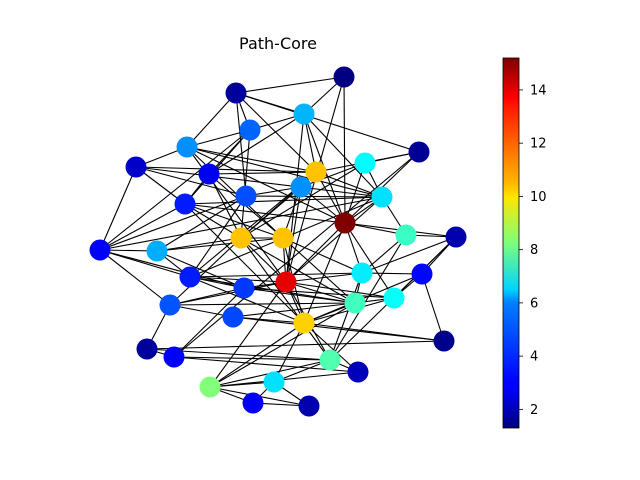  I want to click on colorbar-tick-label: 6, so click(534, 303).